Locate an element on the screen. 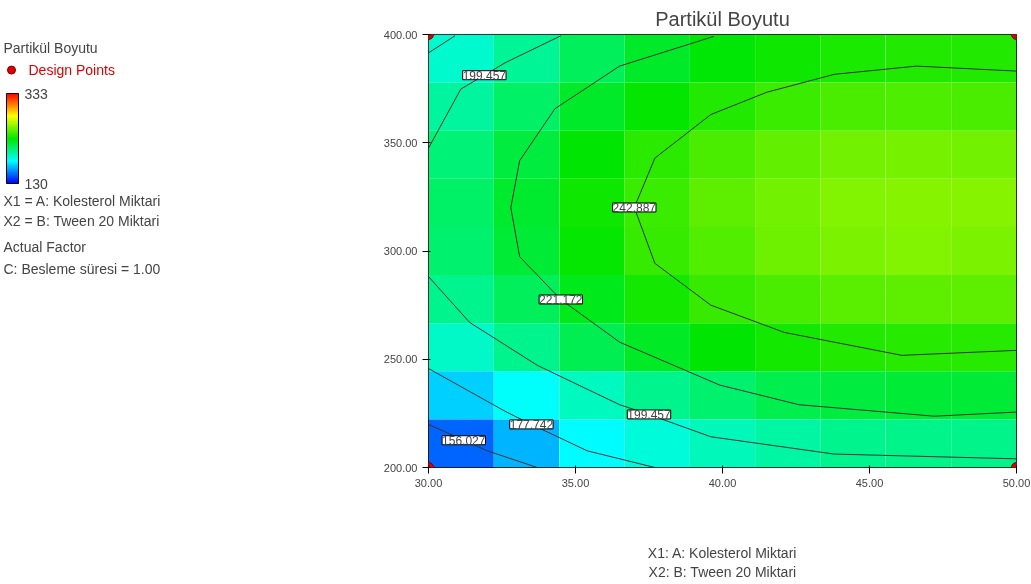  text: C: Besleme süresi = 1.00 is located at coordinates (82, 268).